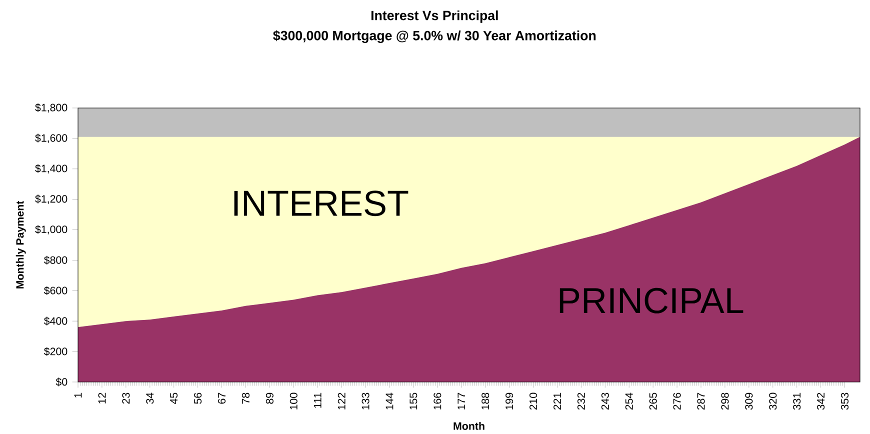 This screenshot has width=870, height=434. What do you see at coordinates (56, 290) in the screenshot?
I see `y-tick-label: $600` at bounding box center [56, 290].